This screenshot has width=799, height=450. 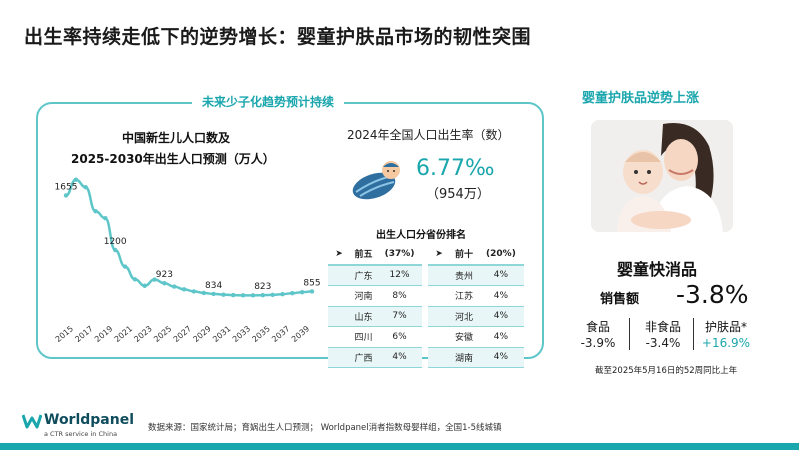 What do you see at coordinates (173, 159) in the screenshot?
I see `chart-title-line2: 2025-2030年出生人口预测（万人）` at bounding box center [173, 159].